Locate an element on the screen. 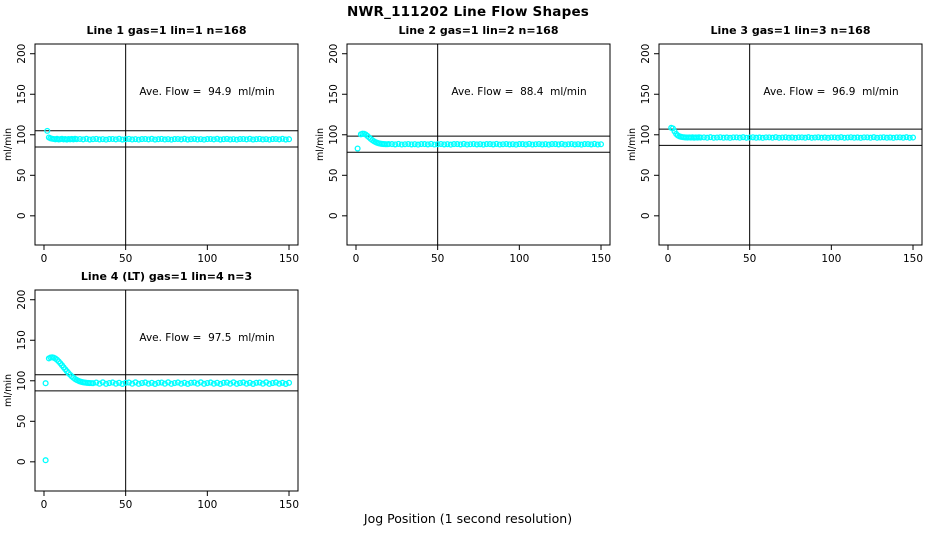 The image size is (936, 540). panel-title: Line 1 gas=1 lin=1 n=168 is located at coordinates (166, 30).